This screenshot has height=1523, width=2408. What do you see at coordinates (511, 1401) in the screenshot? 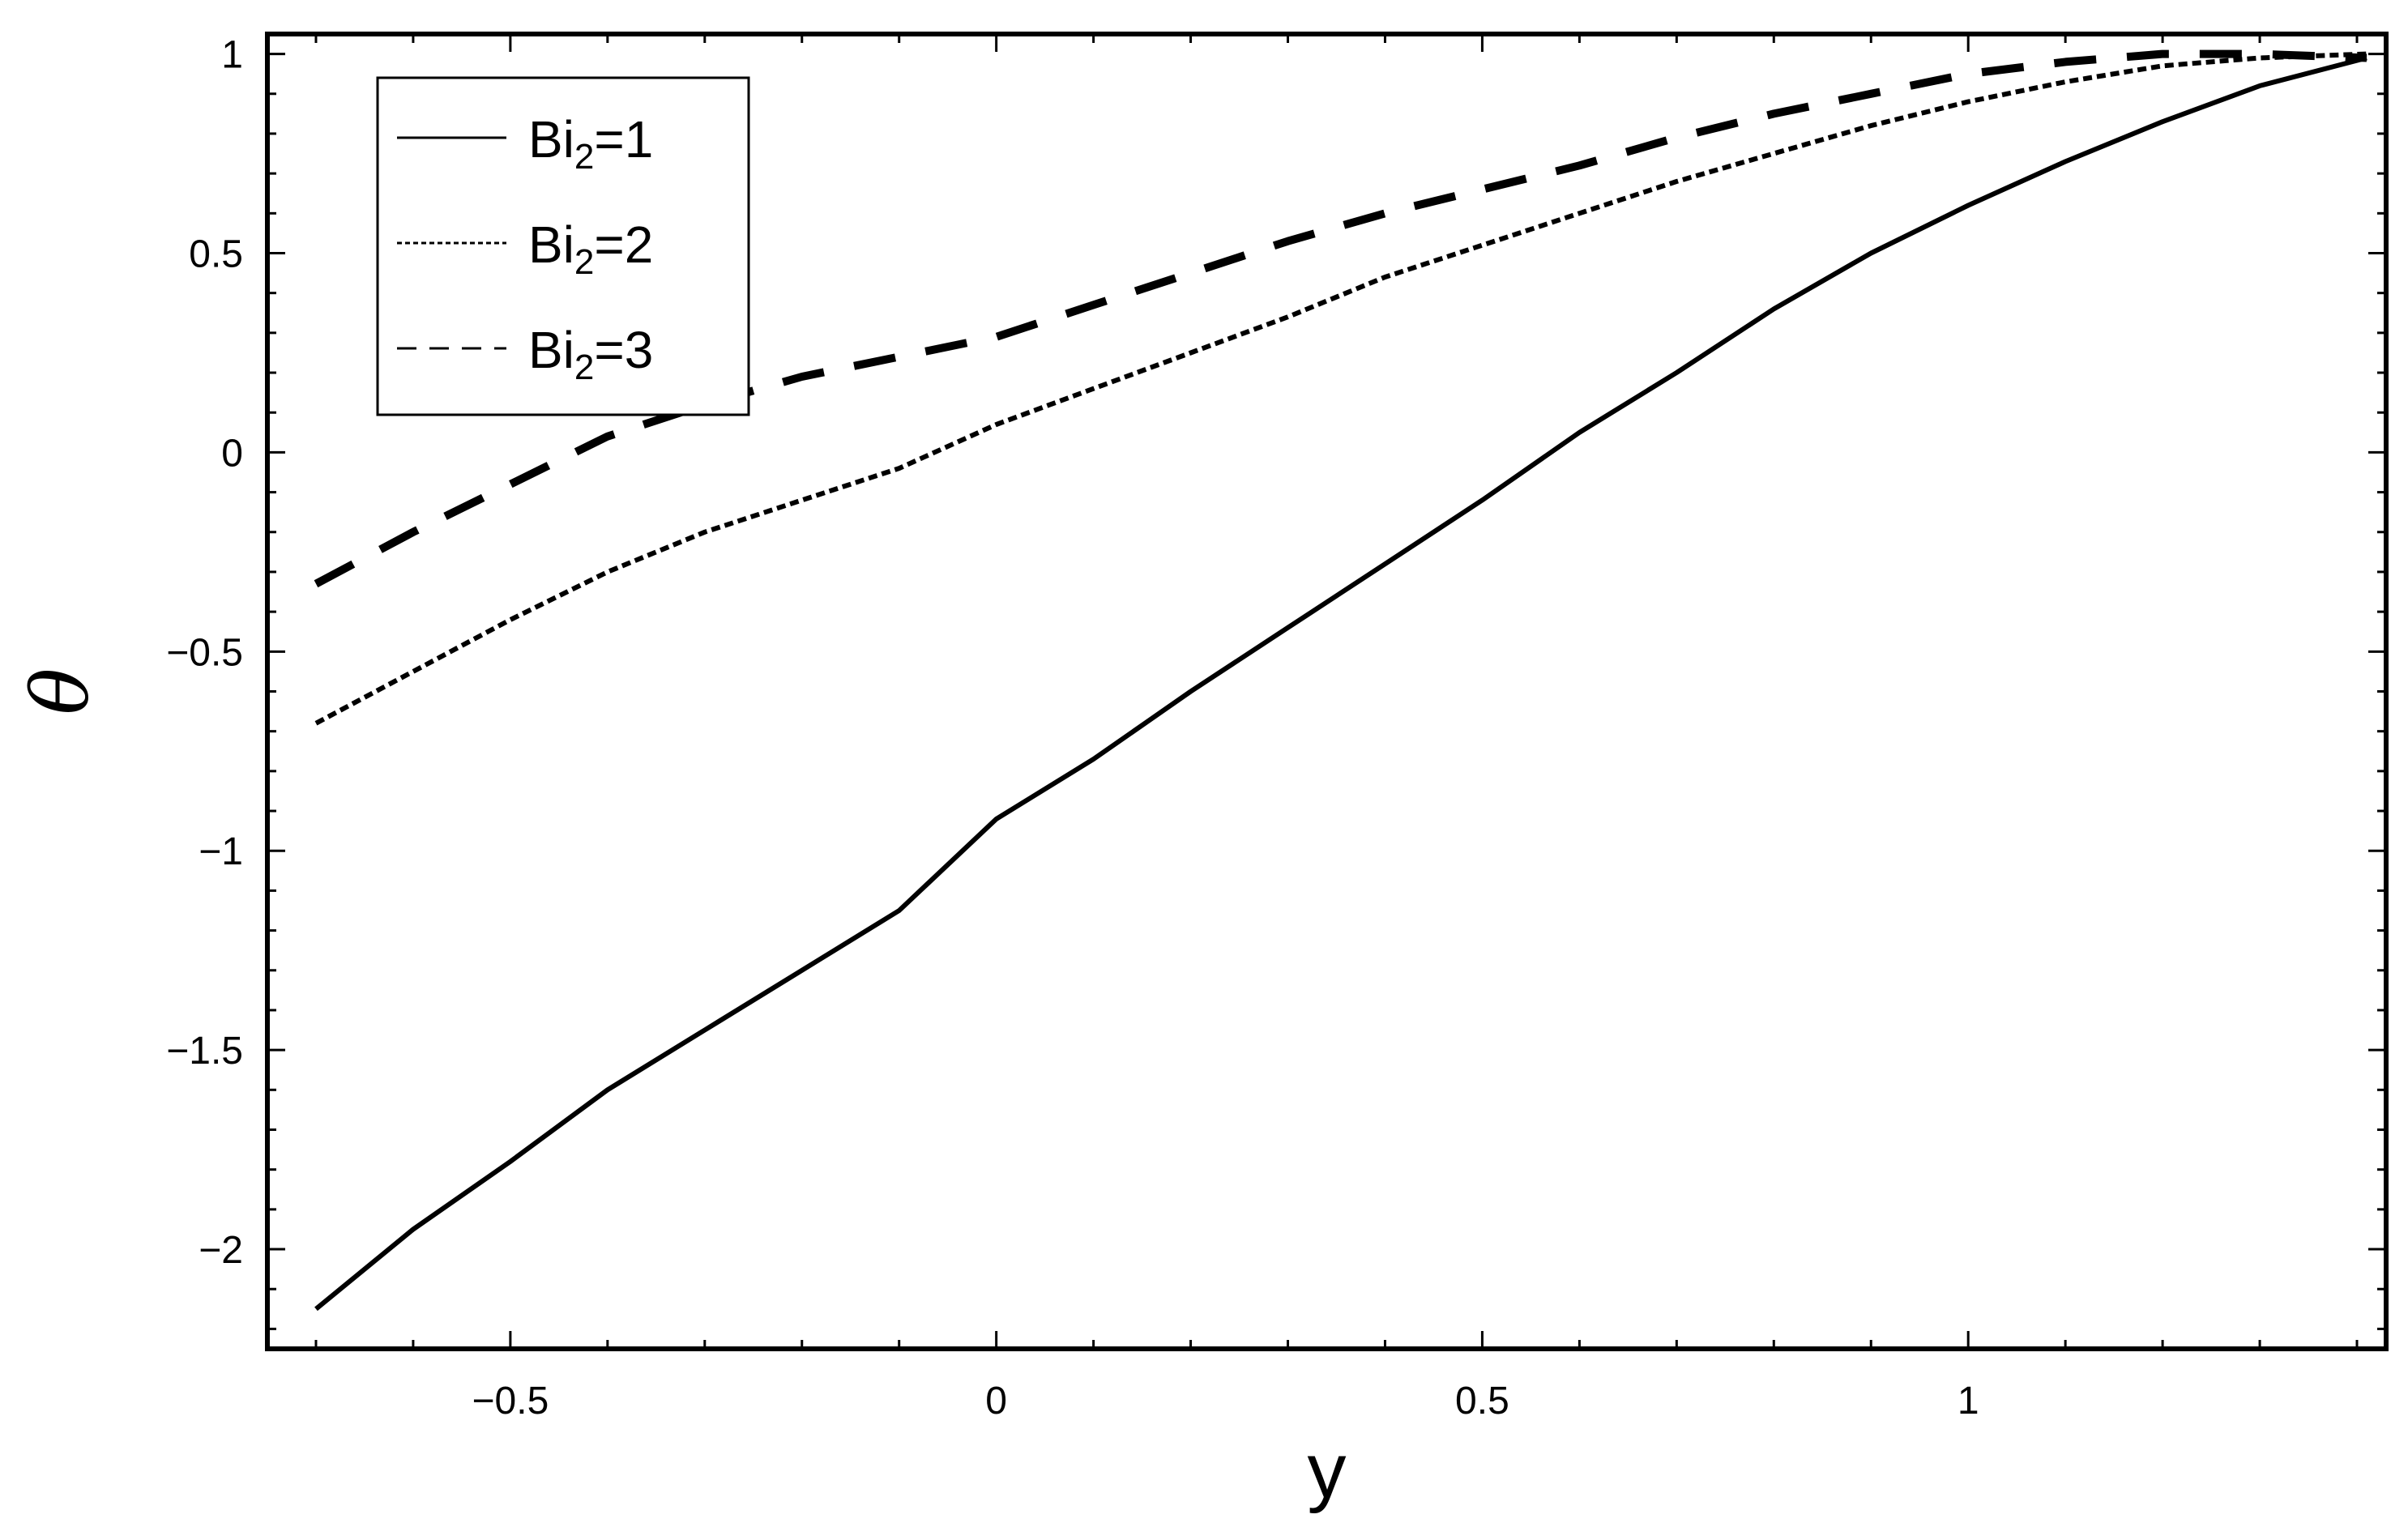
I see `x-tick-label: −0.5` at bounding box center [511, 1401].